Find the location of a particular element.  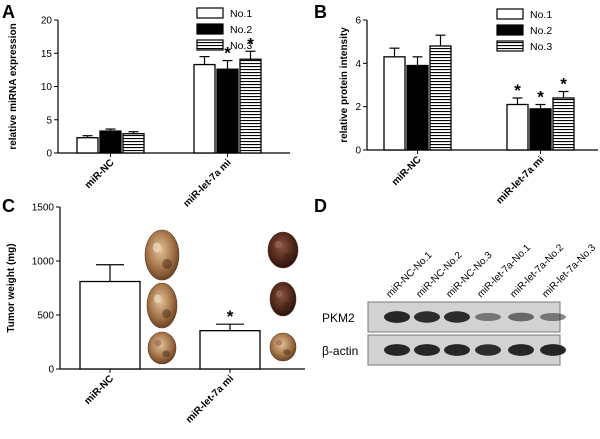

y-tick-label: 5 is located at coordinates (49, 120).